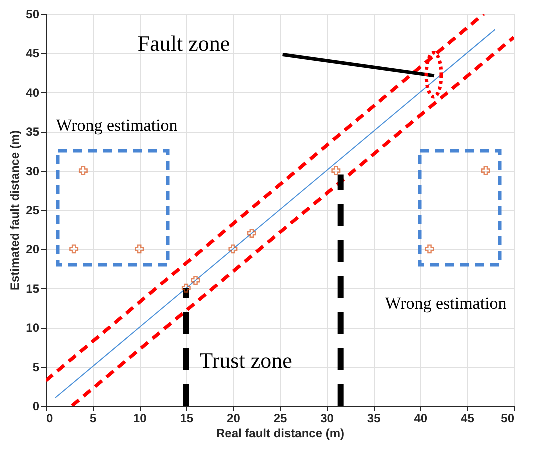 This screenshot has height=454, width=534. I want to click on annotation: Fault zone, so click(184, 43).